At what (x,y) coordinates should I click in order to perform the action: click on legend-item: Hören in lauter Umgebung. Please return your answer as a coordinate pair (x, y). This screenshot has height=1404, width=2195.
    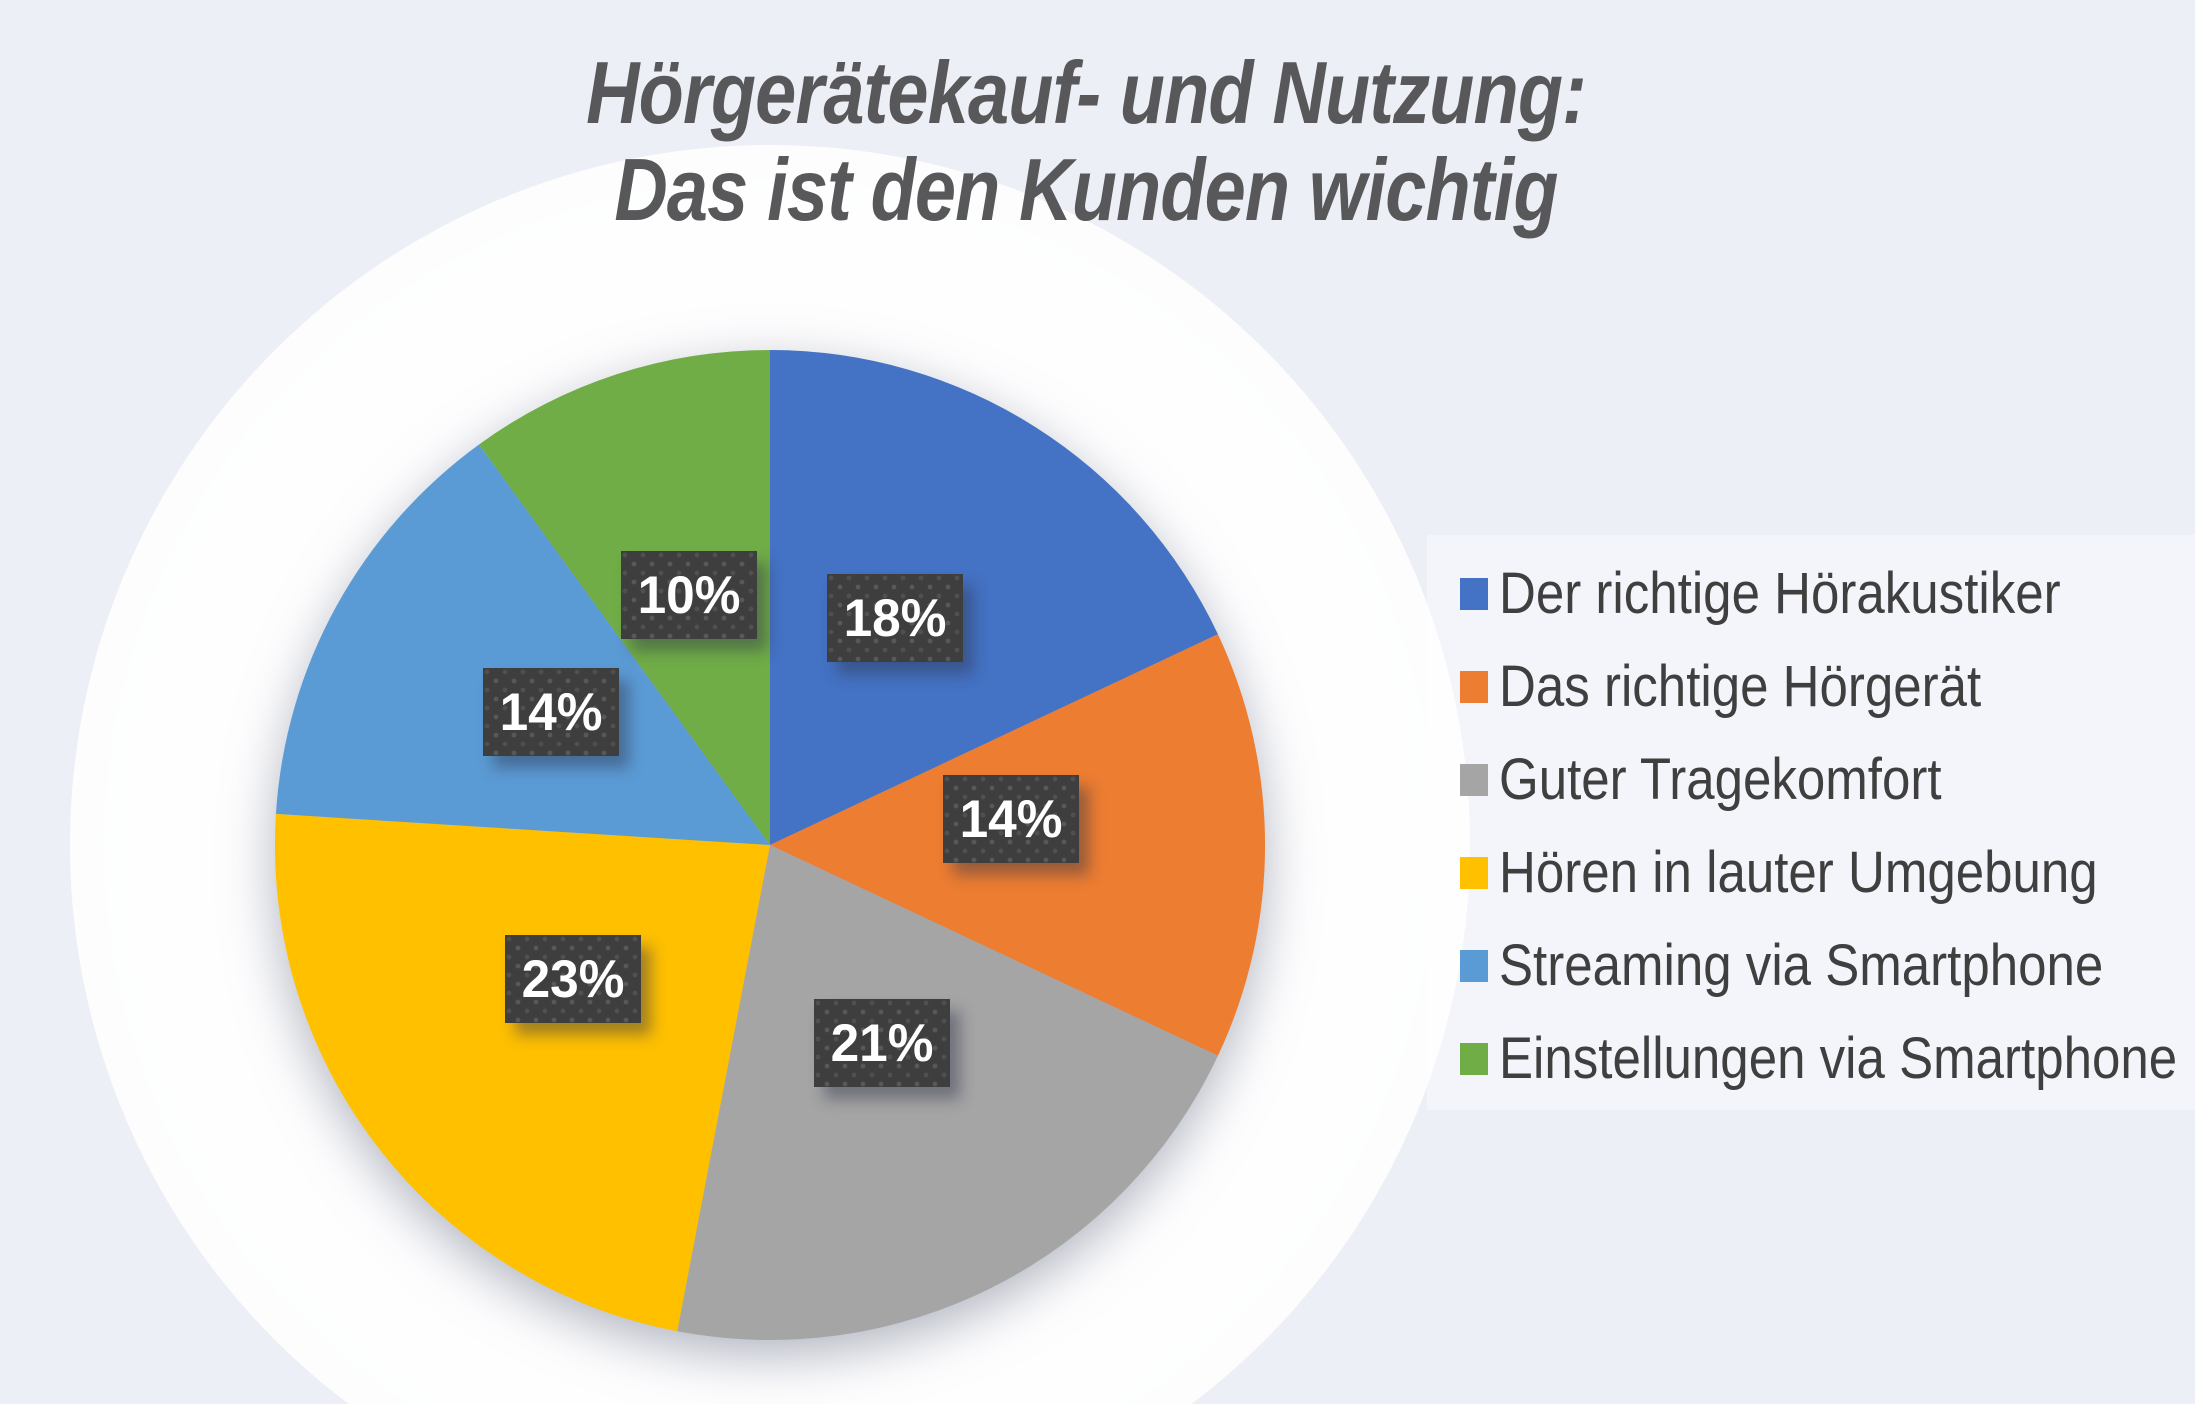
    Looking at the image, I should click on (1820, 872).